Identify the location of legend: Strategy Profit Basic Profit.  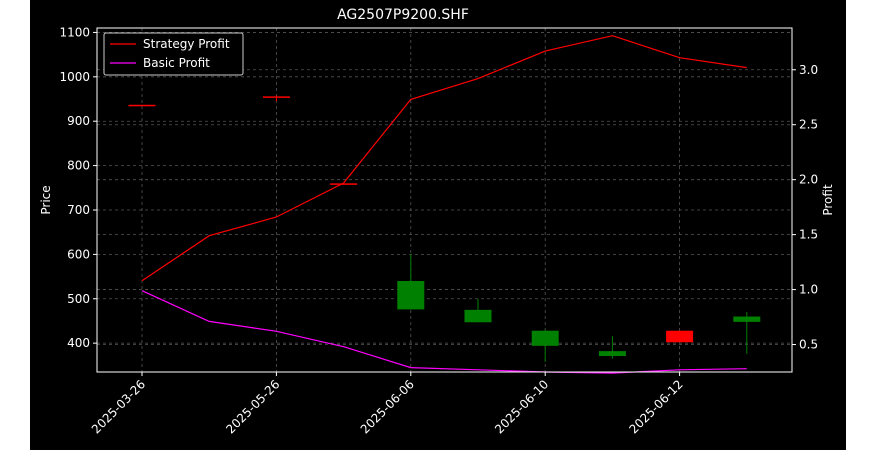
(173, 54).